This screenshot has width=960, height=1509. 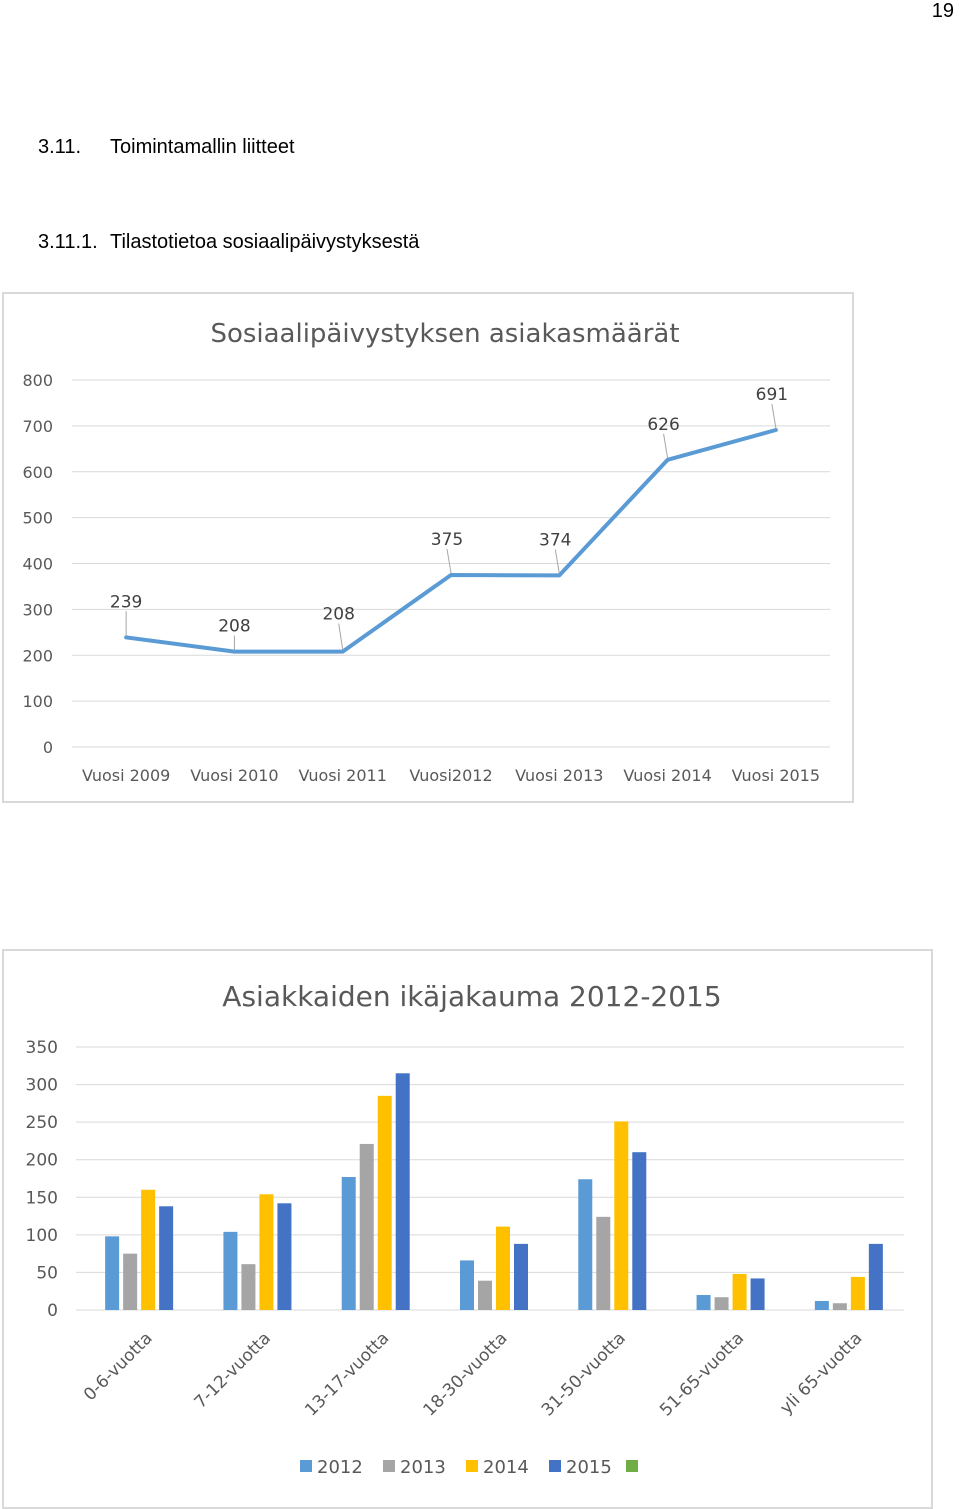 What do you see at coordinates (126, 602) in the screenshot?
I see `data-label: 239` at bounding box center [126, 602].